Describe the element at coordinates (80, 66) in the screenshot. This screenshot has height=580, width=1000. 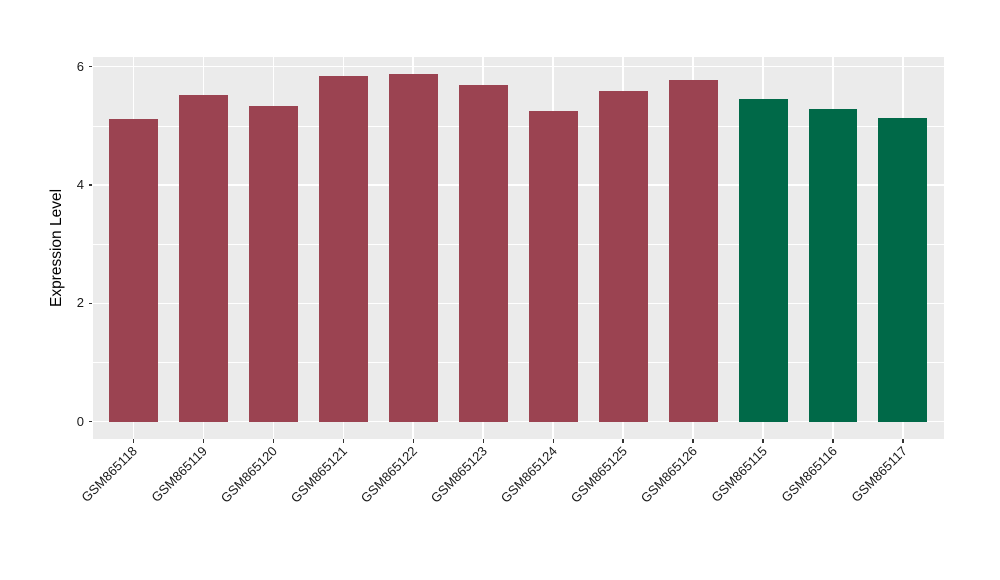
I see `y-tick-label: 6` at that location.